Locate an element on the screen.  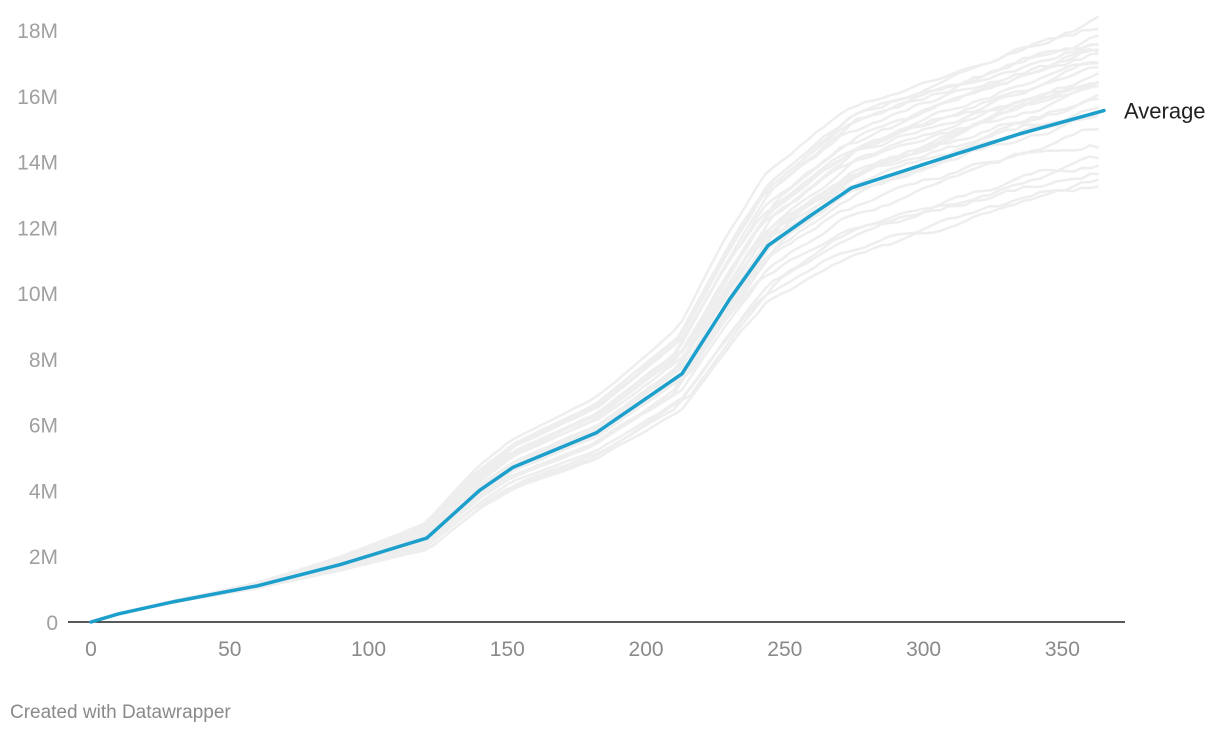
x-tick-label: 350 is located at coordinates (1062, 649).